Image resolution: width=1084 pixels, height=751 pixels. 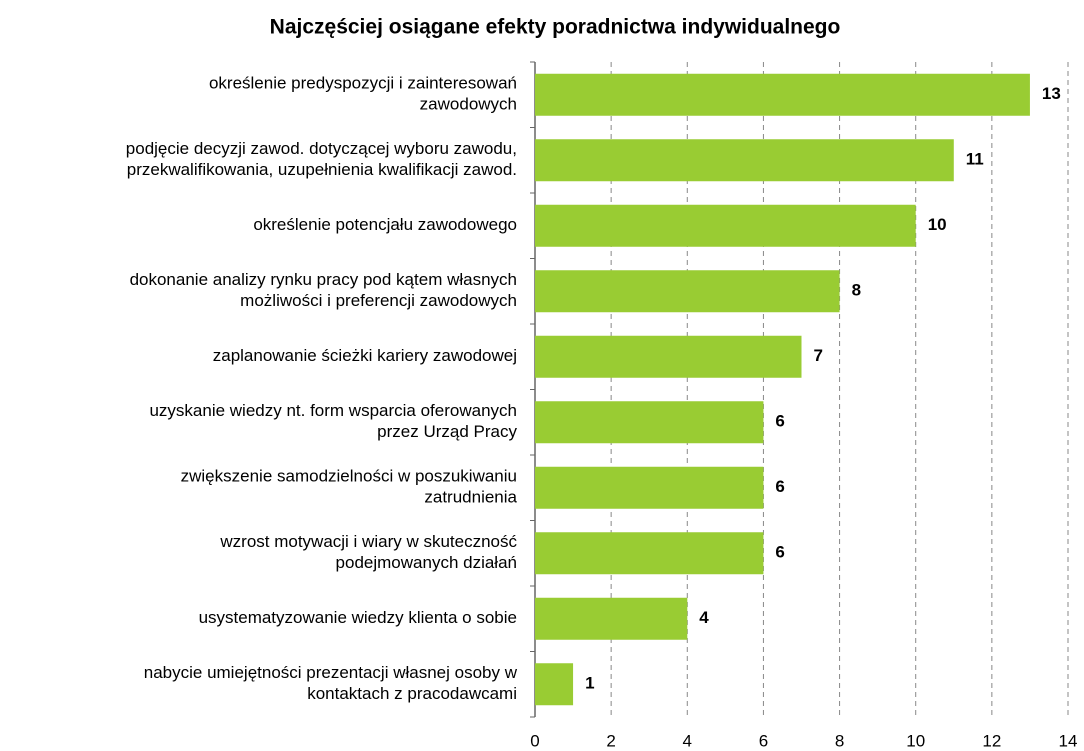 What do you see at coordinates (1068, 740) in the screenshot?
I see `x-tick-label: 14` at bounding box center [1068, 740].